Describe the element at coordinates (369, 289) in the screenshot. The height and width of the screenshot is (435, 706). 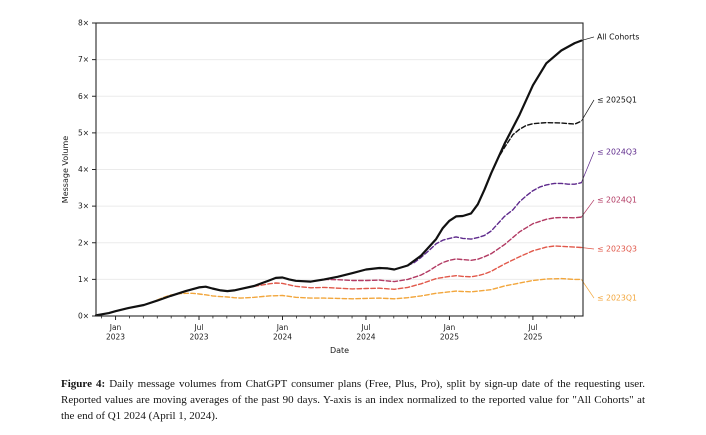
I see `series-line--2023q1` at that location.